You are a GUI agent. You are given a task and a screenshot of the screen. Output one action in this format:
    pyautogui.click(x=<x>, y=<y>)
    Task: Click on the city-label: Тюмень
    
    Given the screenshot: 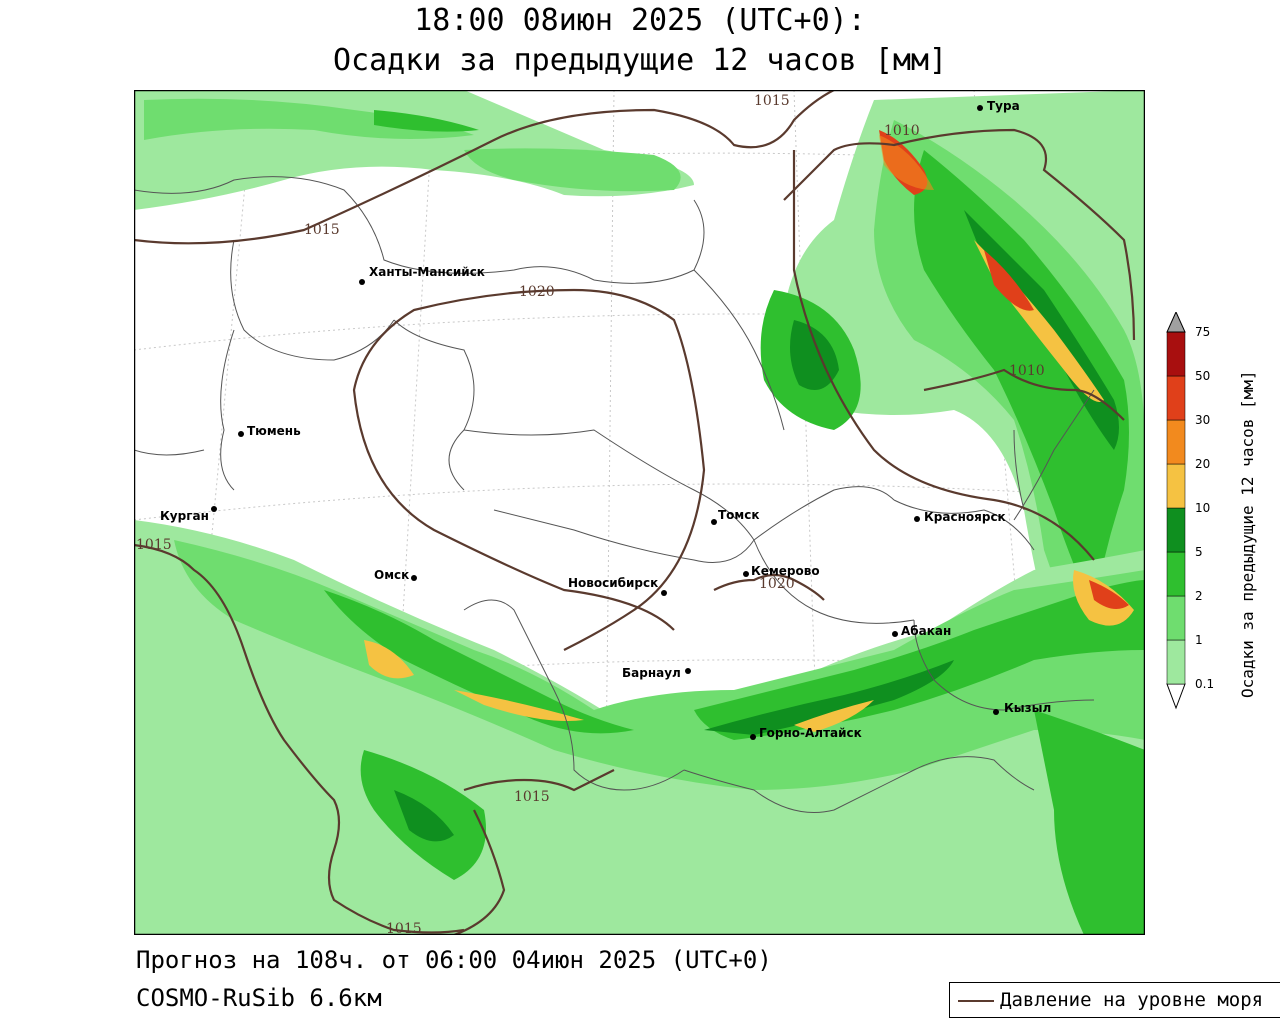 What is the action you would take?
    pyautogui.click(x=274, y=431)
    